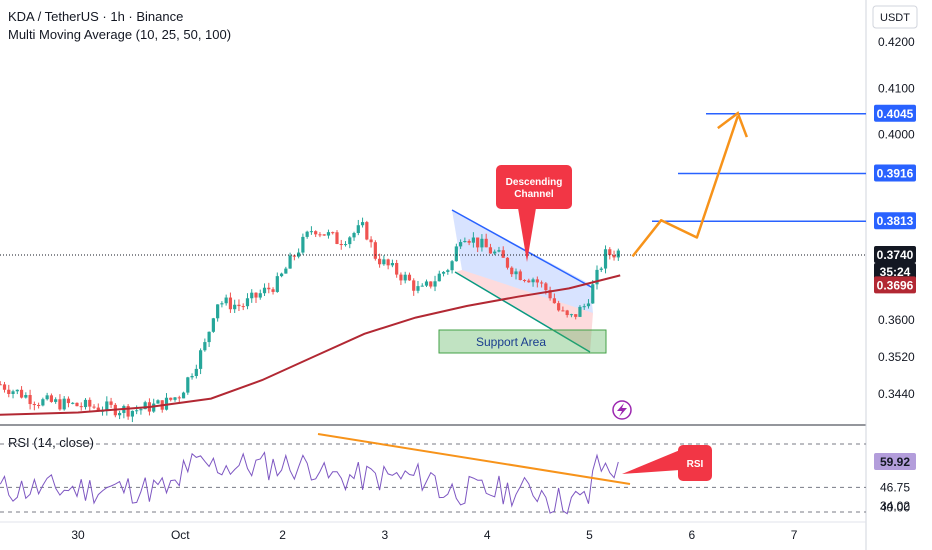 The width and height of the screenshot is (932, 550). I want to click on last-price-label: 0.3740, so click(895, 255).